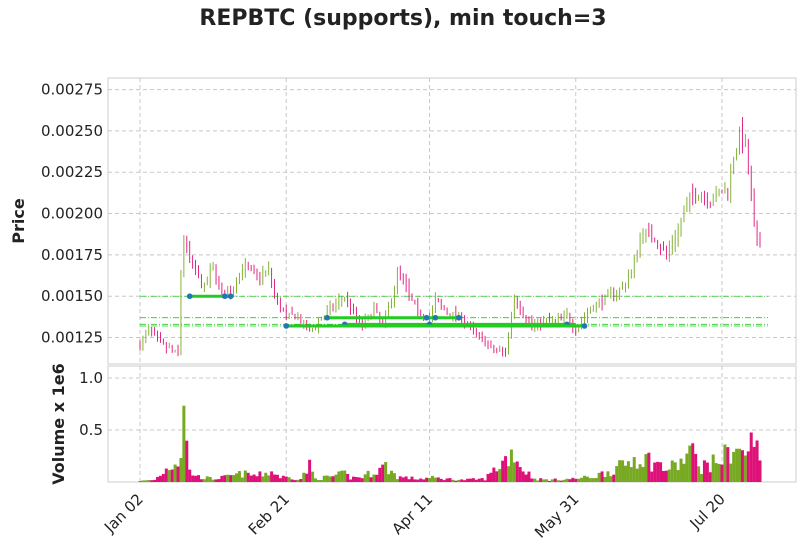  What do you see at coordinates (72, 131) in the screenshot?
I see `price-tick-label: 0.00250` at bounding box center [72, 131].